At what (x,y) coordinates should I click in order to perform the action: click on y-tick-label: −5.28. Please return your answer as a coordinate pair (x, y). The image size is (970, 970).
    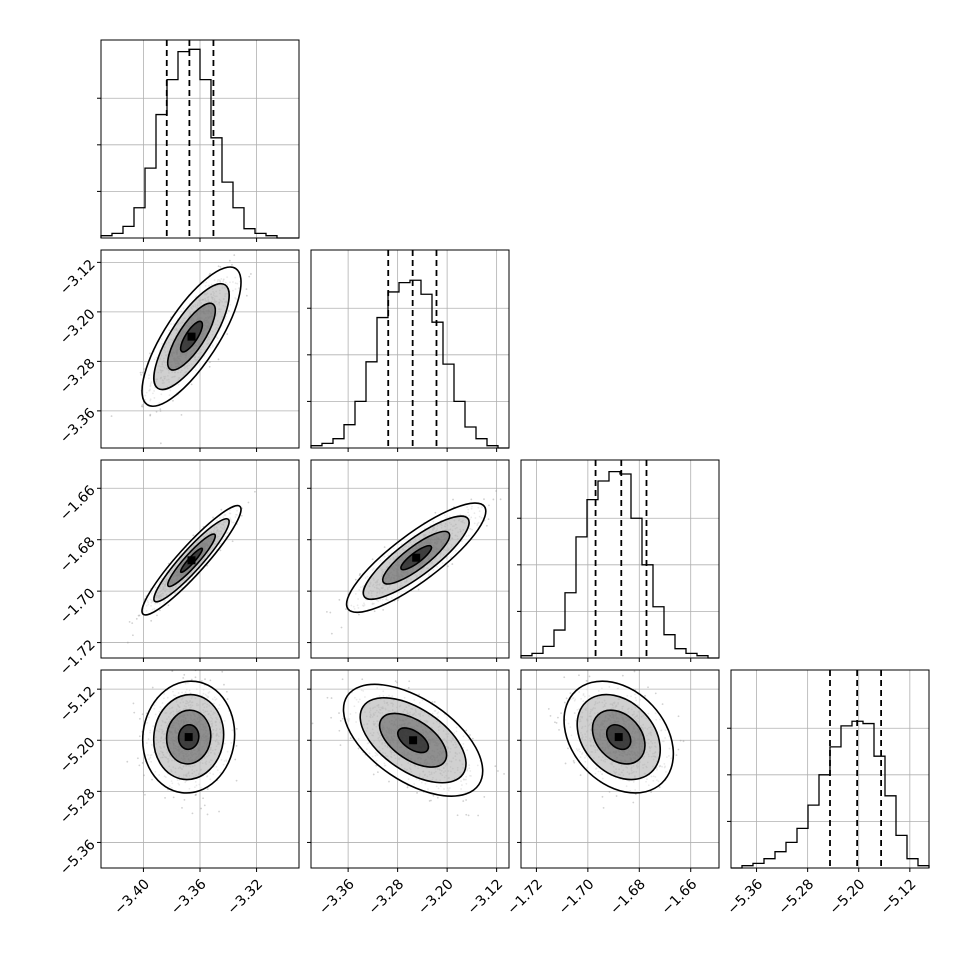
    Looking at the image, I should click on (78, 807).